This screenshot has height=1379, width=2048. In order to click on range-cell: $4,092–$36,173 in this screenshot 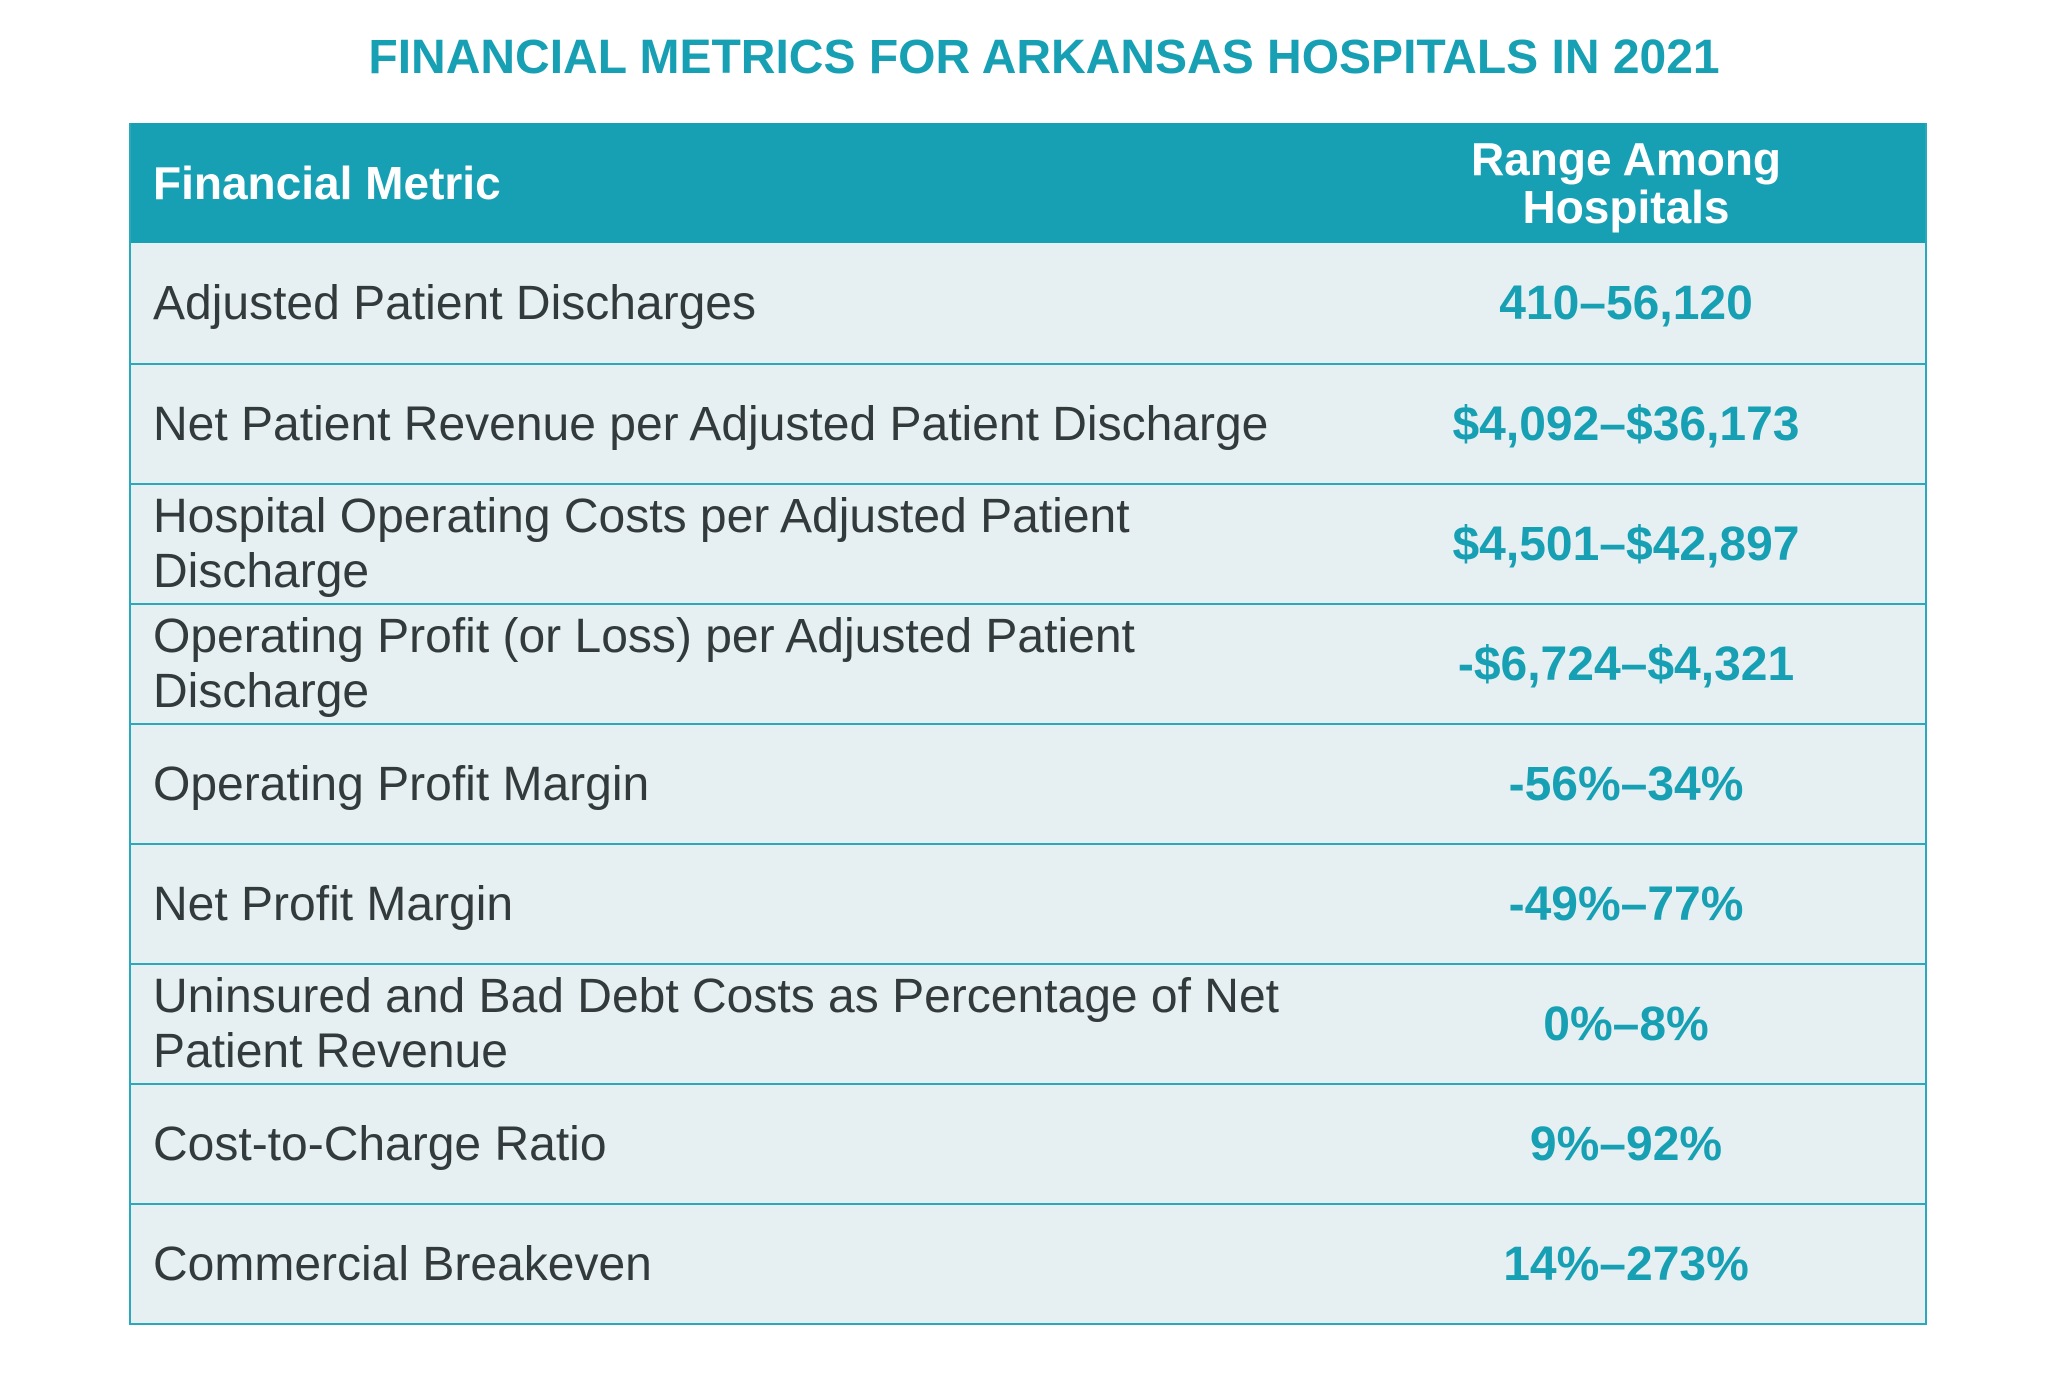, I will do `click(1626, 424)`.